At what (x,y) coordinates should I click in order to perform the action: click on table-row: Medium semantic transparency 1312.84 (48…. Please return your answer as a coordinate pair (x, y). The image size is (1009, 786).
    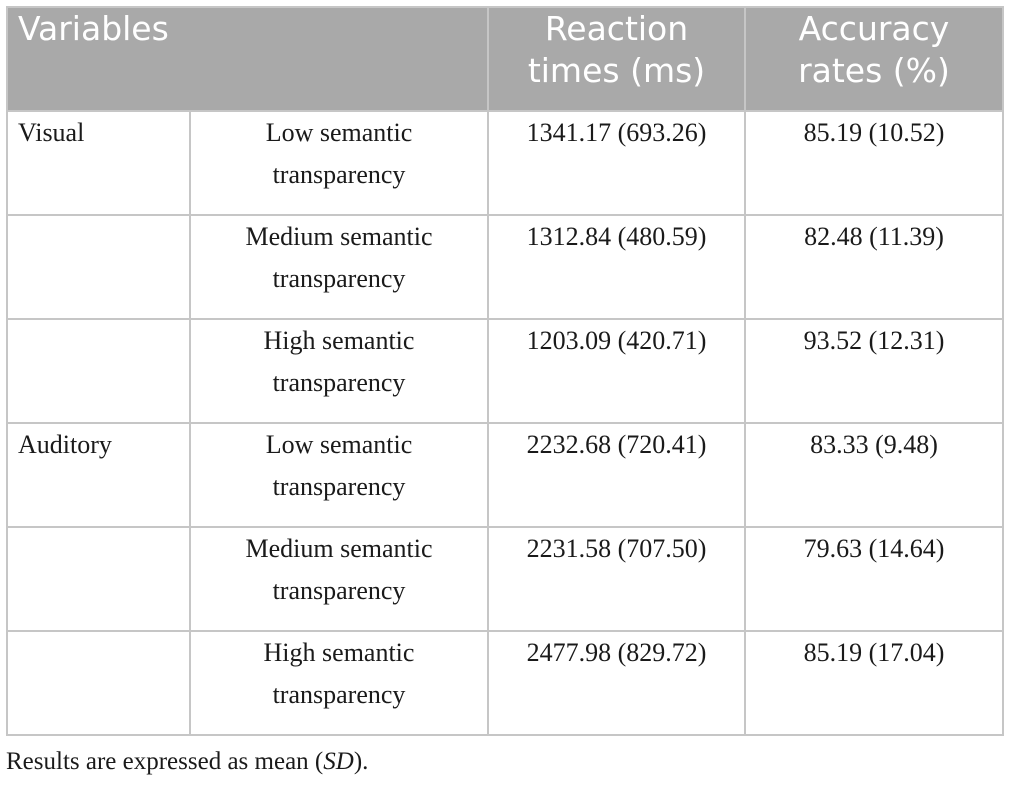
    Looking at the image, I should click on (505, 267).